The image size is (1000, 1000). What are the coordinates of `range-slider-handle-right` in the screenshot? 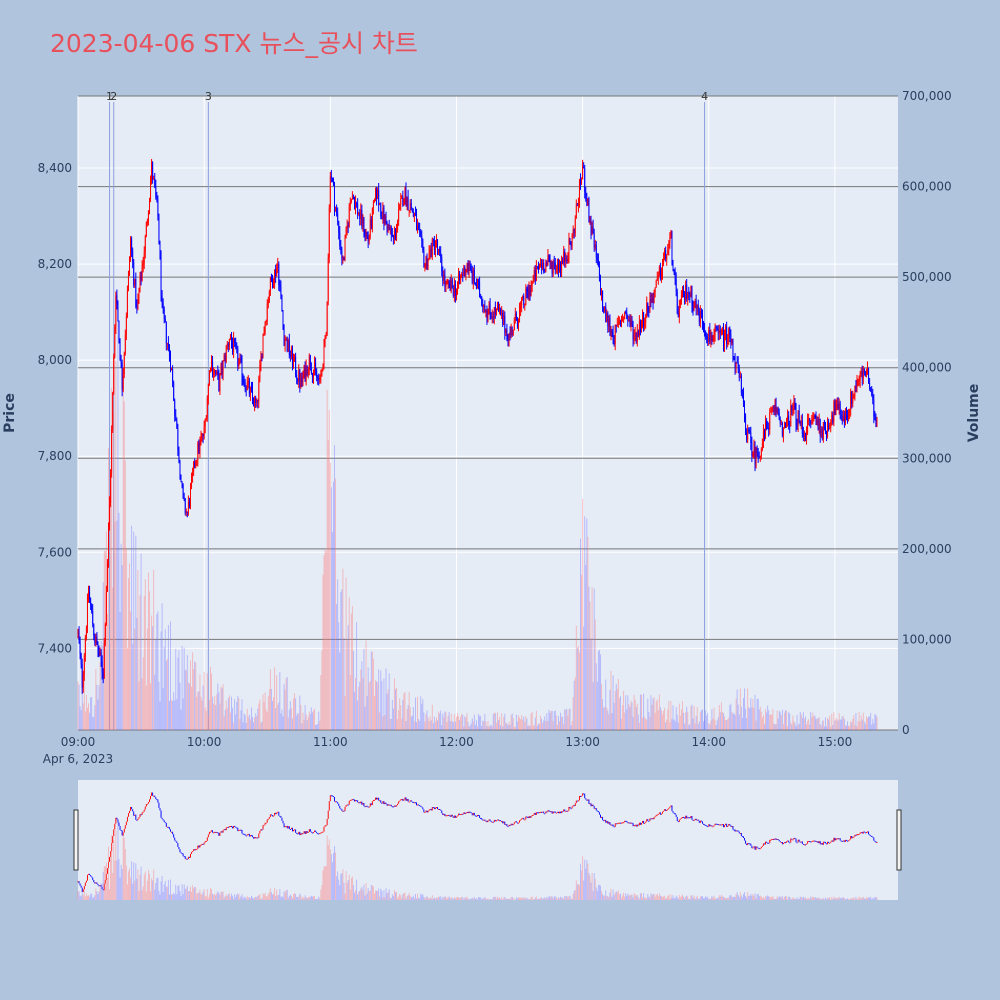 It's located at (899, 840).